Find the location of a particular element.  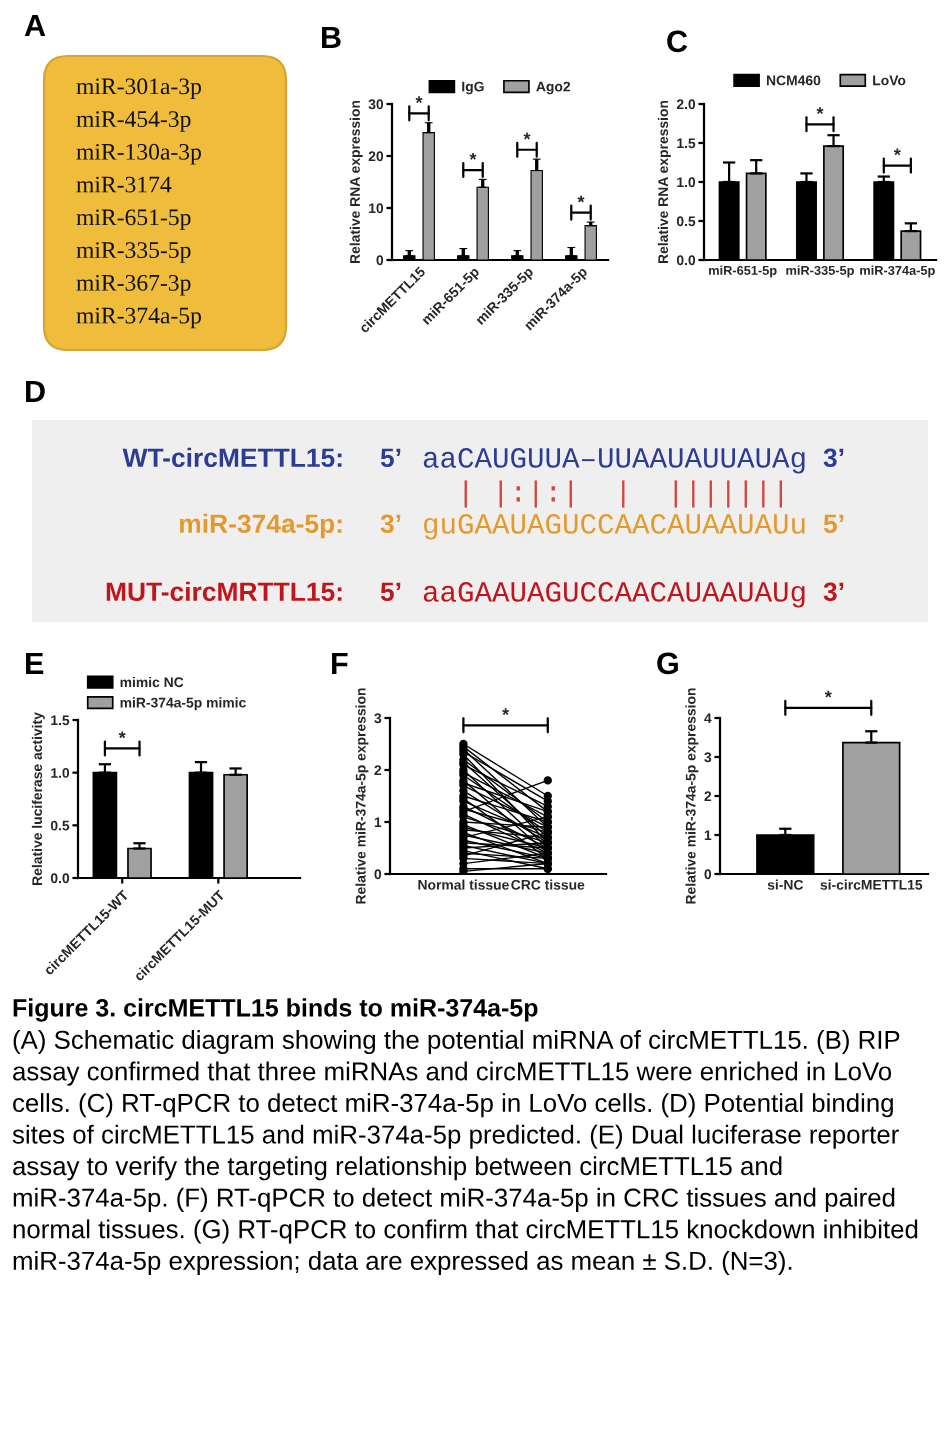

text: miR-3174 is located at coordinates (124, 184).